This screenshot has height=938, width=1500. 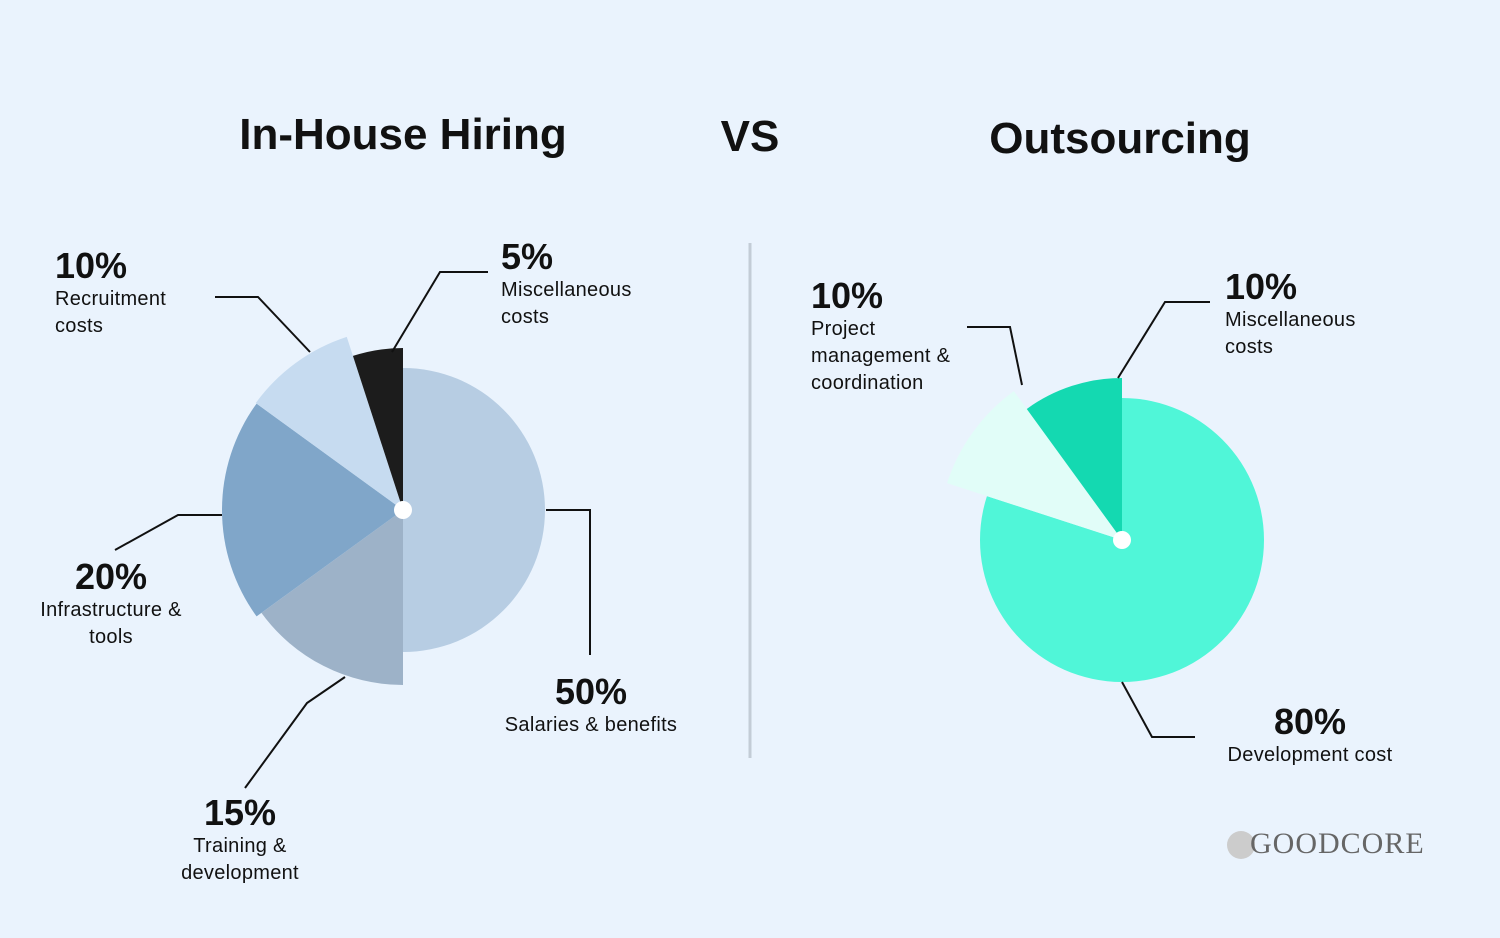 I want to click on slice-value: 15%, so click(x=240, y=812).